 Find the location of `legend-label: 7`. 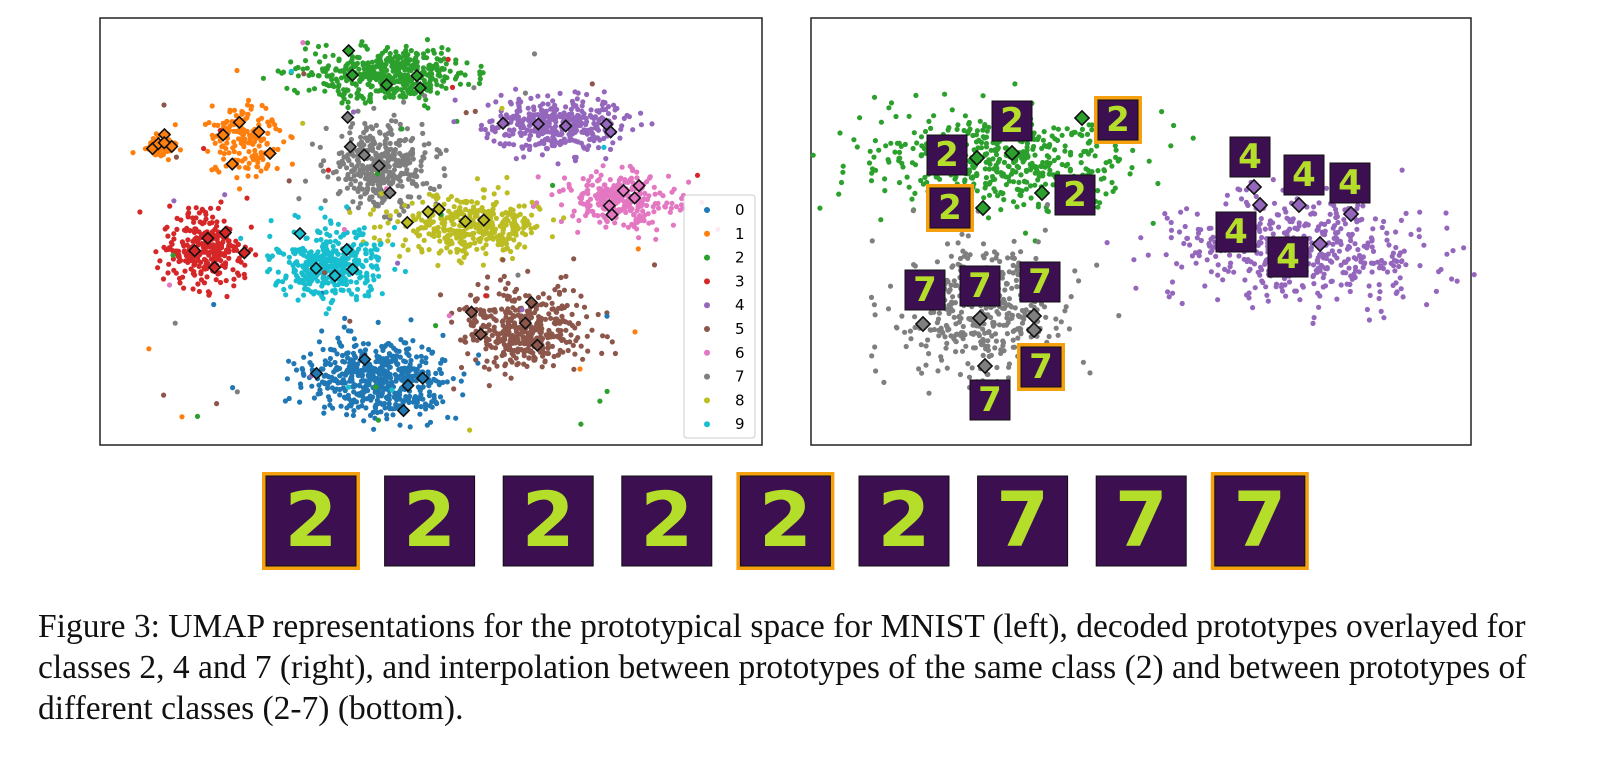

legend-label: 7 is located at coordinates (740, 377).